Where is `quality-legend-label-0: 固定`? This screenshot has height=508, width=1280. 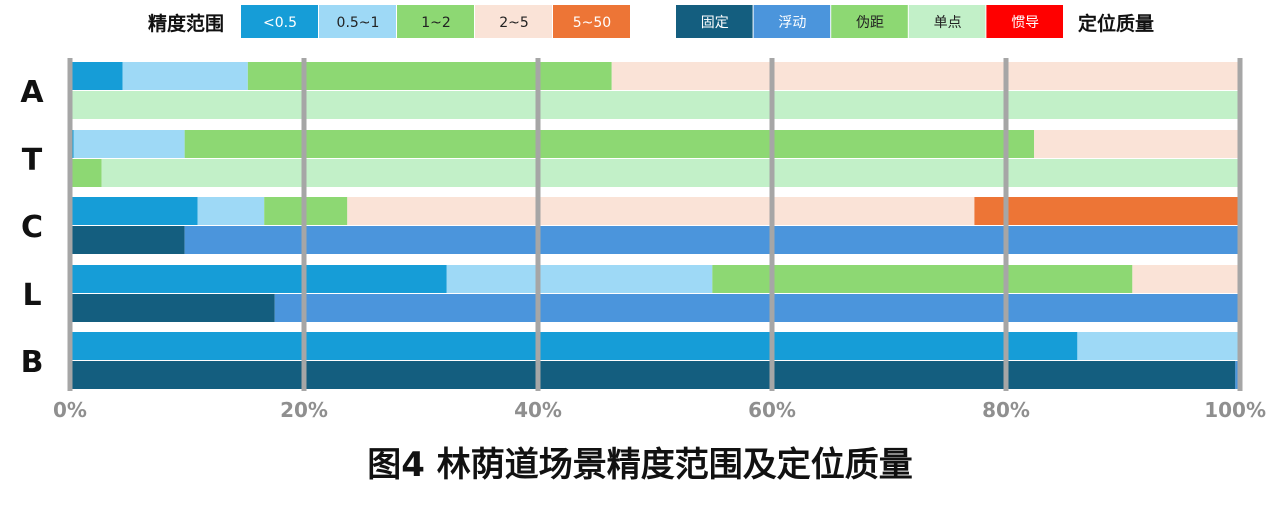
quality-legend-label-0: 固定 is located at coordinates (715, 23).